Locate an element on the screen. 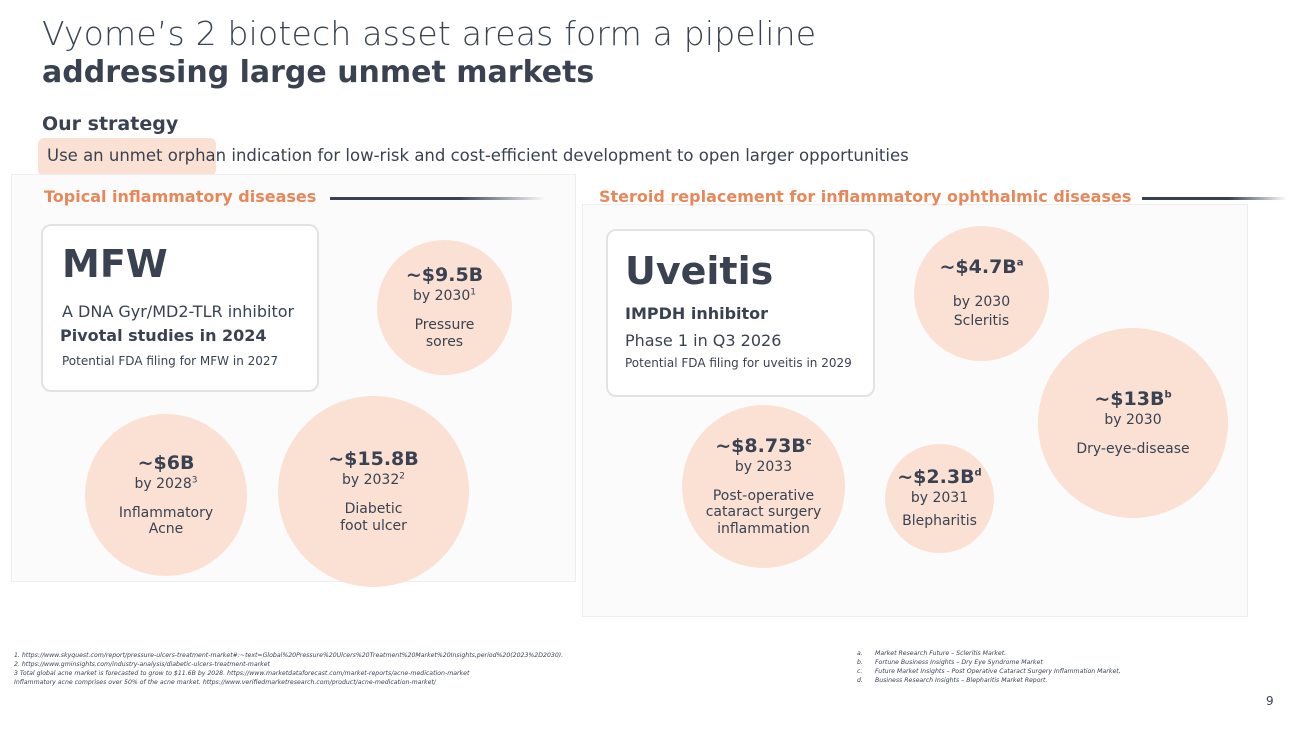 The image size is (1300, 731). bubble-blepharitis: ~$2.3Bd by 2031 Blepharitis is located at coordinates (939, 498).